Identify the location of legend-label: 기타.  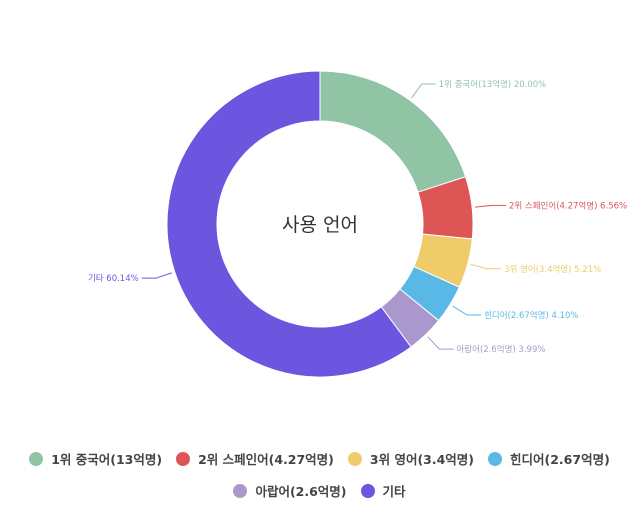
(394, 491).